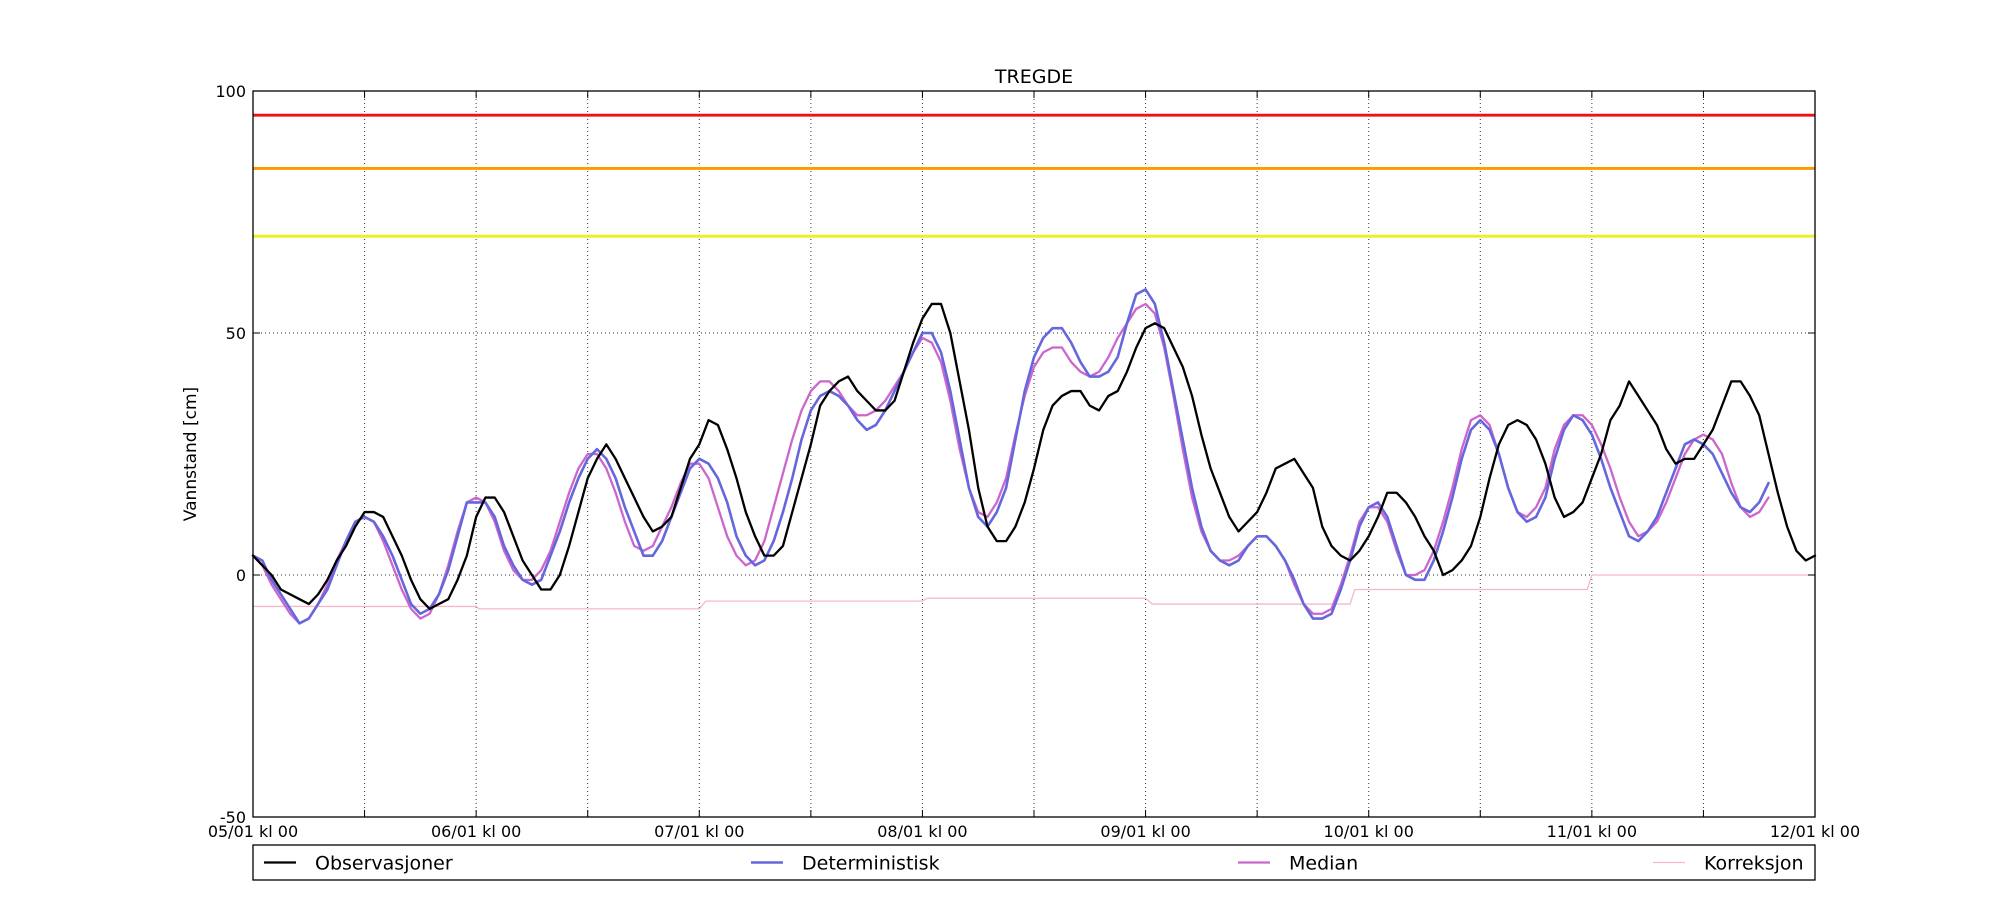 This screenshot has height=900, width=2000. I want to click on legend-frame, so click(1034, 862).